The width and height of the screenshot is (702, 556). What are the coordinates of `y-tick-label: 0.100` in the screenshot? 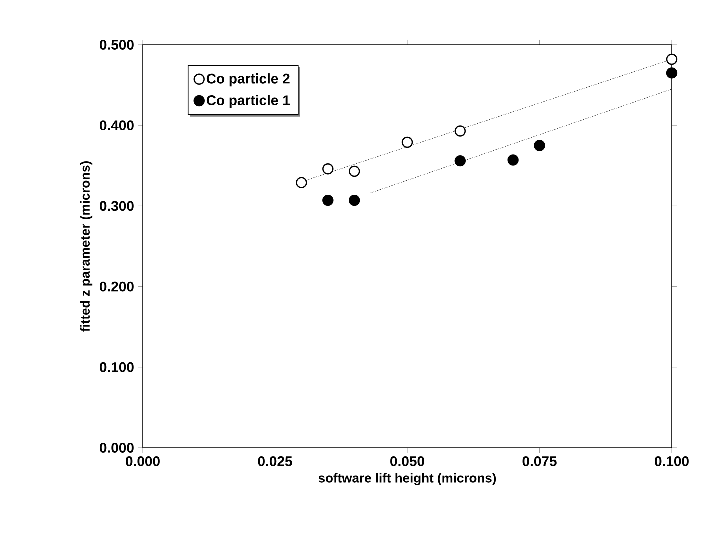 It's located at (117, 367).